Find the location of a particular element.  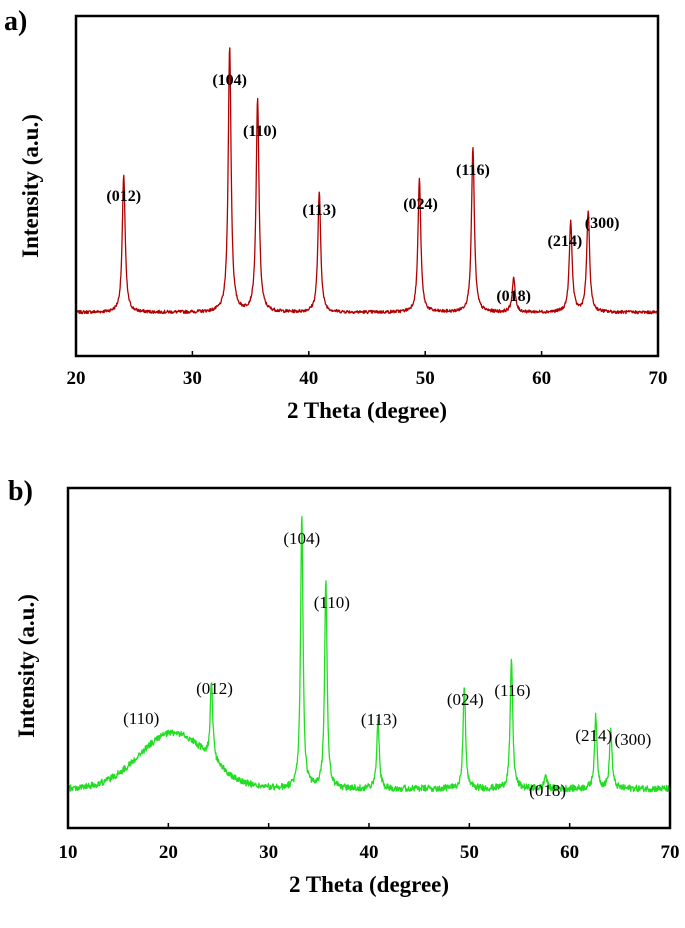

x-tick-label: 10 is located at coordinates (68, 852).